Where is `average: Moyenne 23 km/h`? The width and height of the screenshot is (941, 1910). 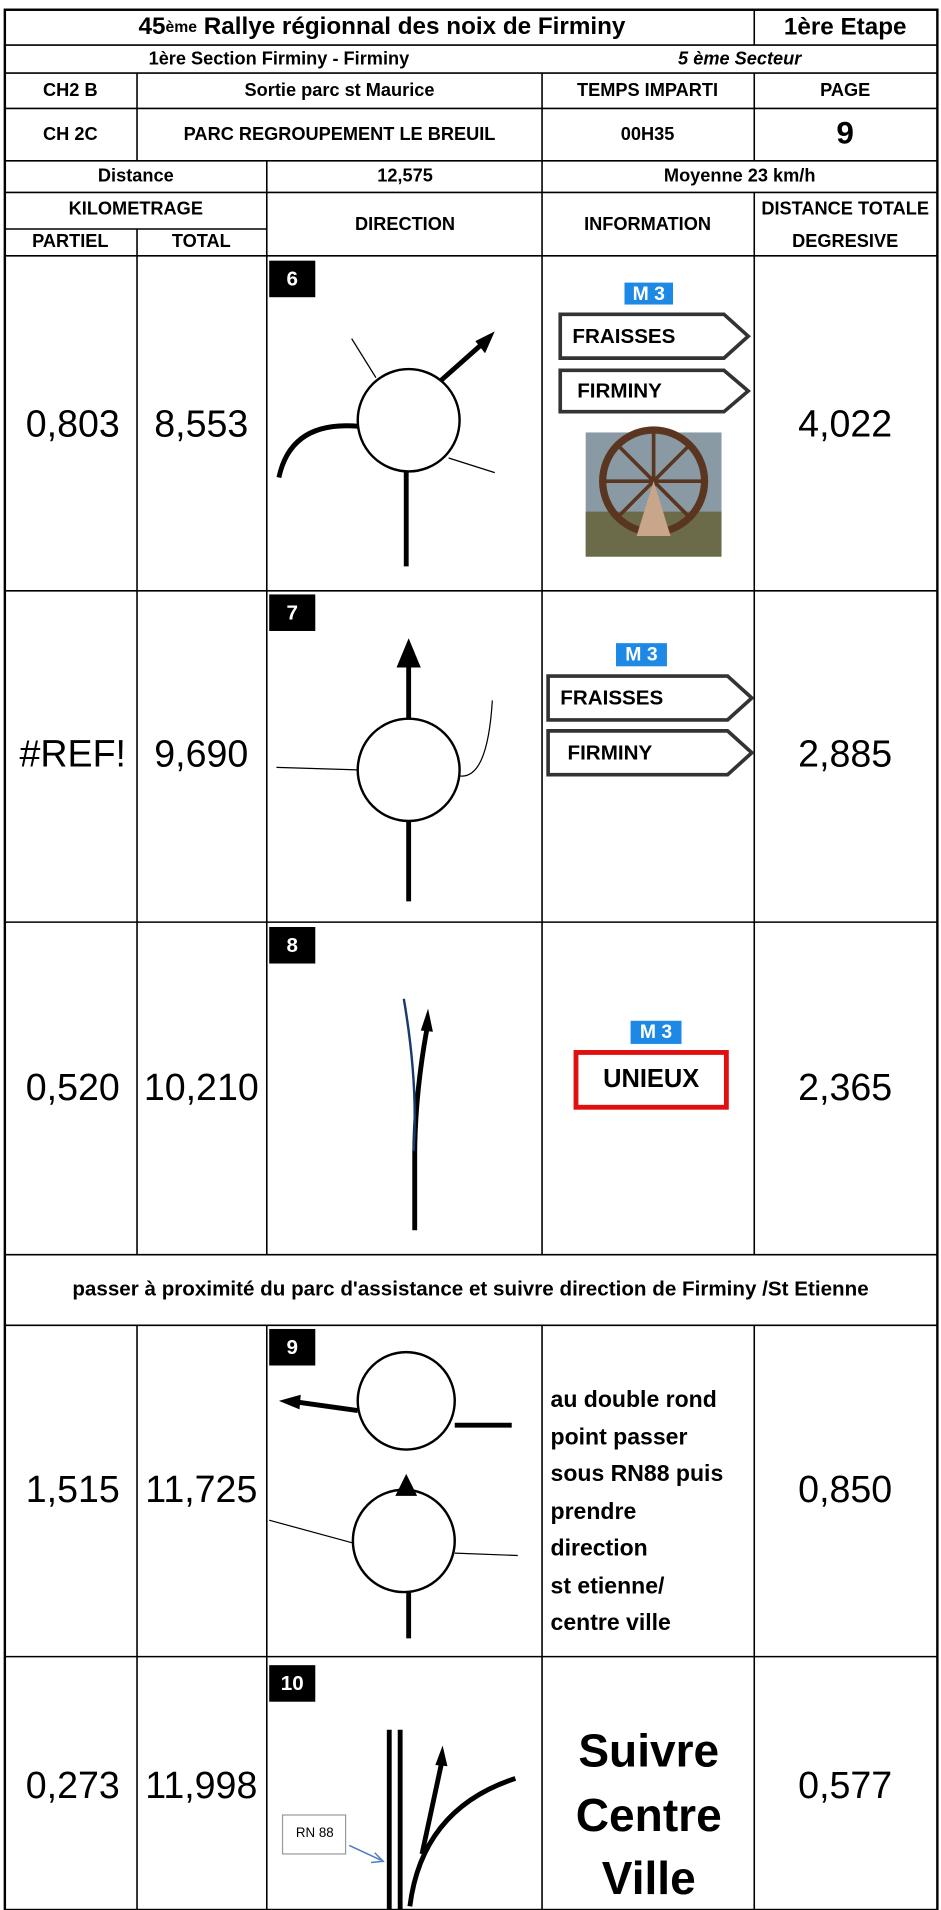 average: Moyenne 23 km/h is located at coordinates (740, 174).